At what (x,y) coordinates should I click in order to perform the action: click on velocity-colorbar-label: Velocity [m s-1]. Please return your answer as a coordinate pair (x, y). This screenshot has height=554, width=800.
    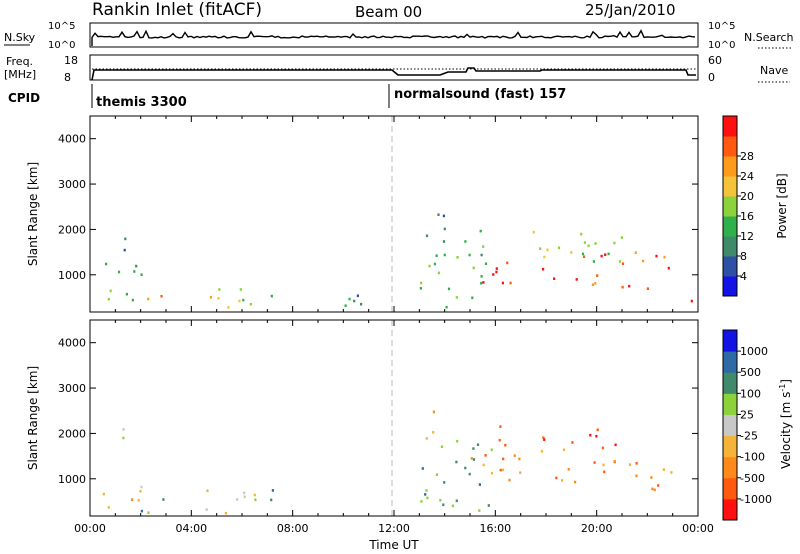
    Looking at the image, I should click on (785, 424).